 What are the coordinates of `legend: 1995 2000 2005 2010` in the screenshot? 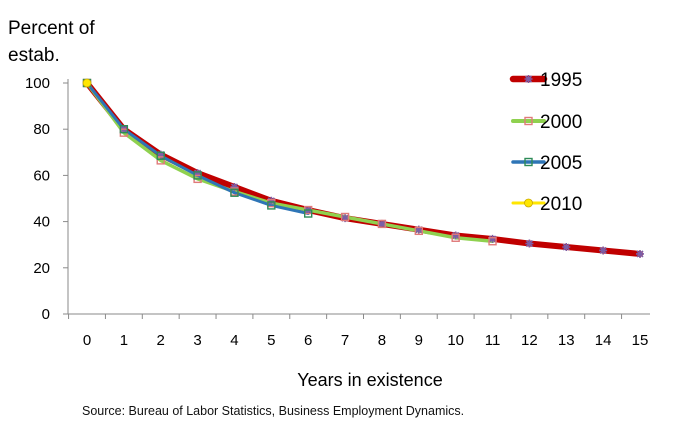 It's located at (545, 142).